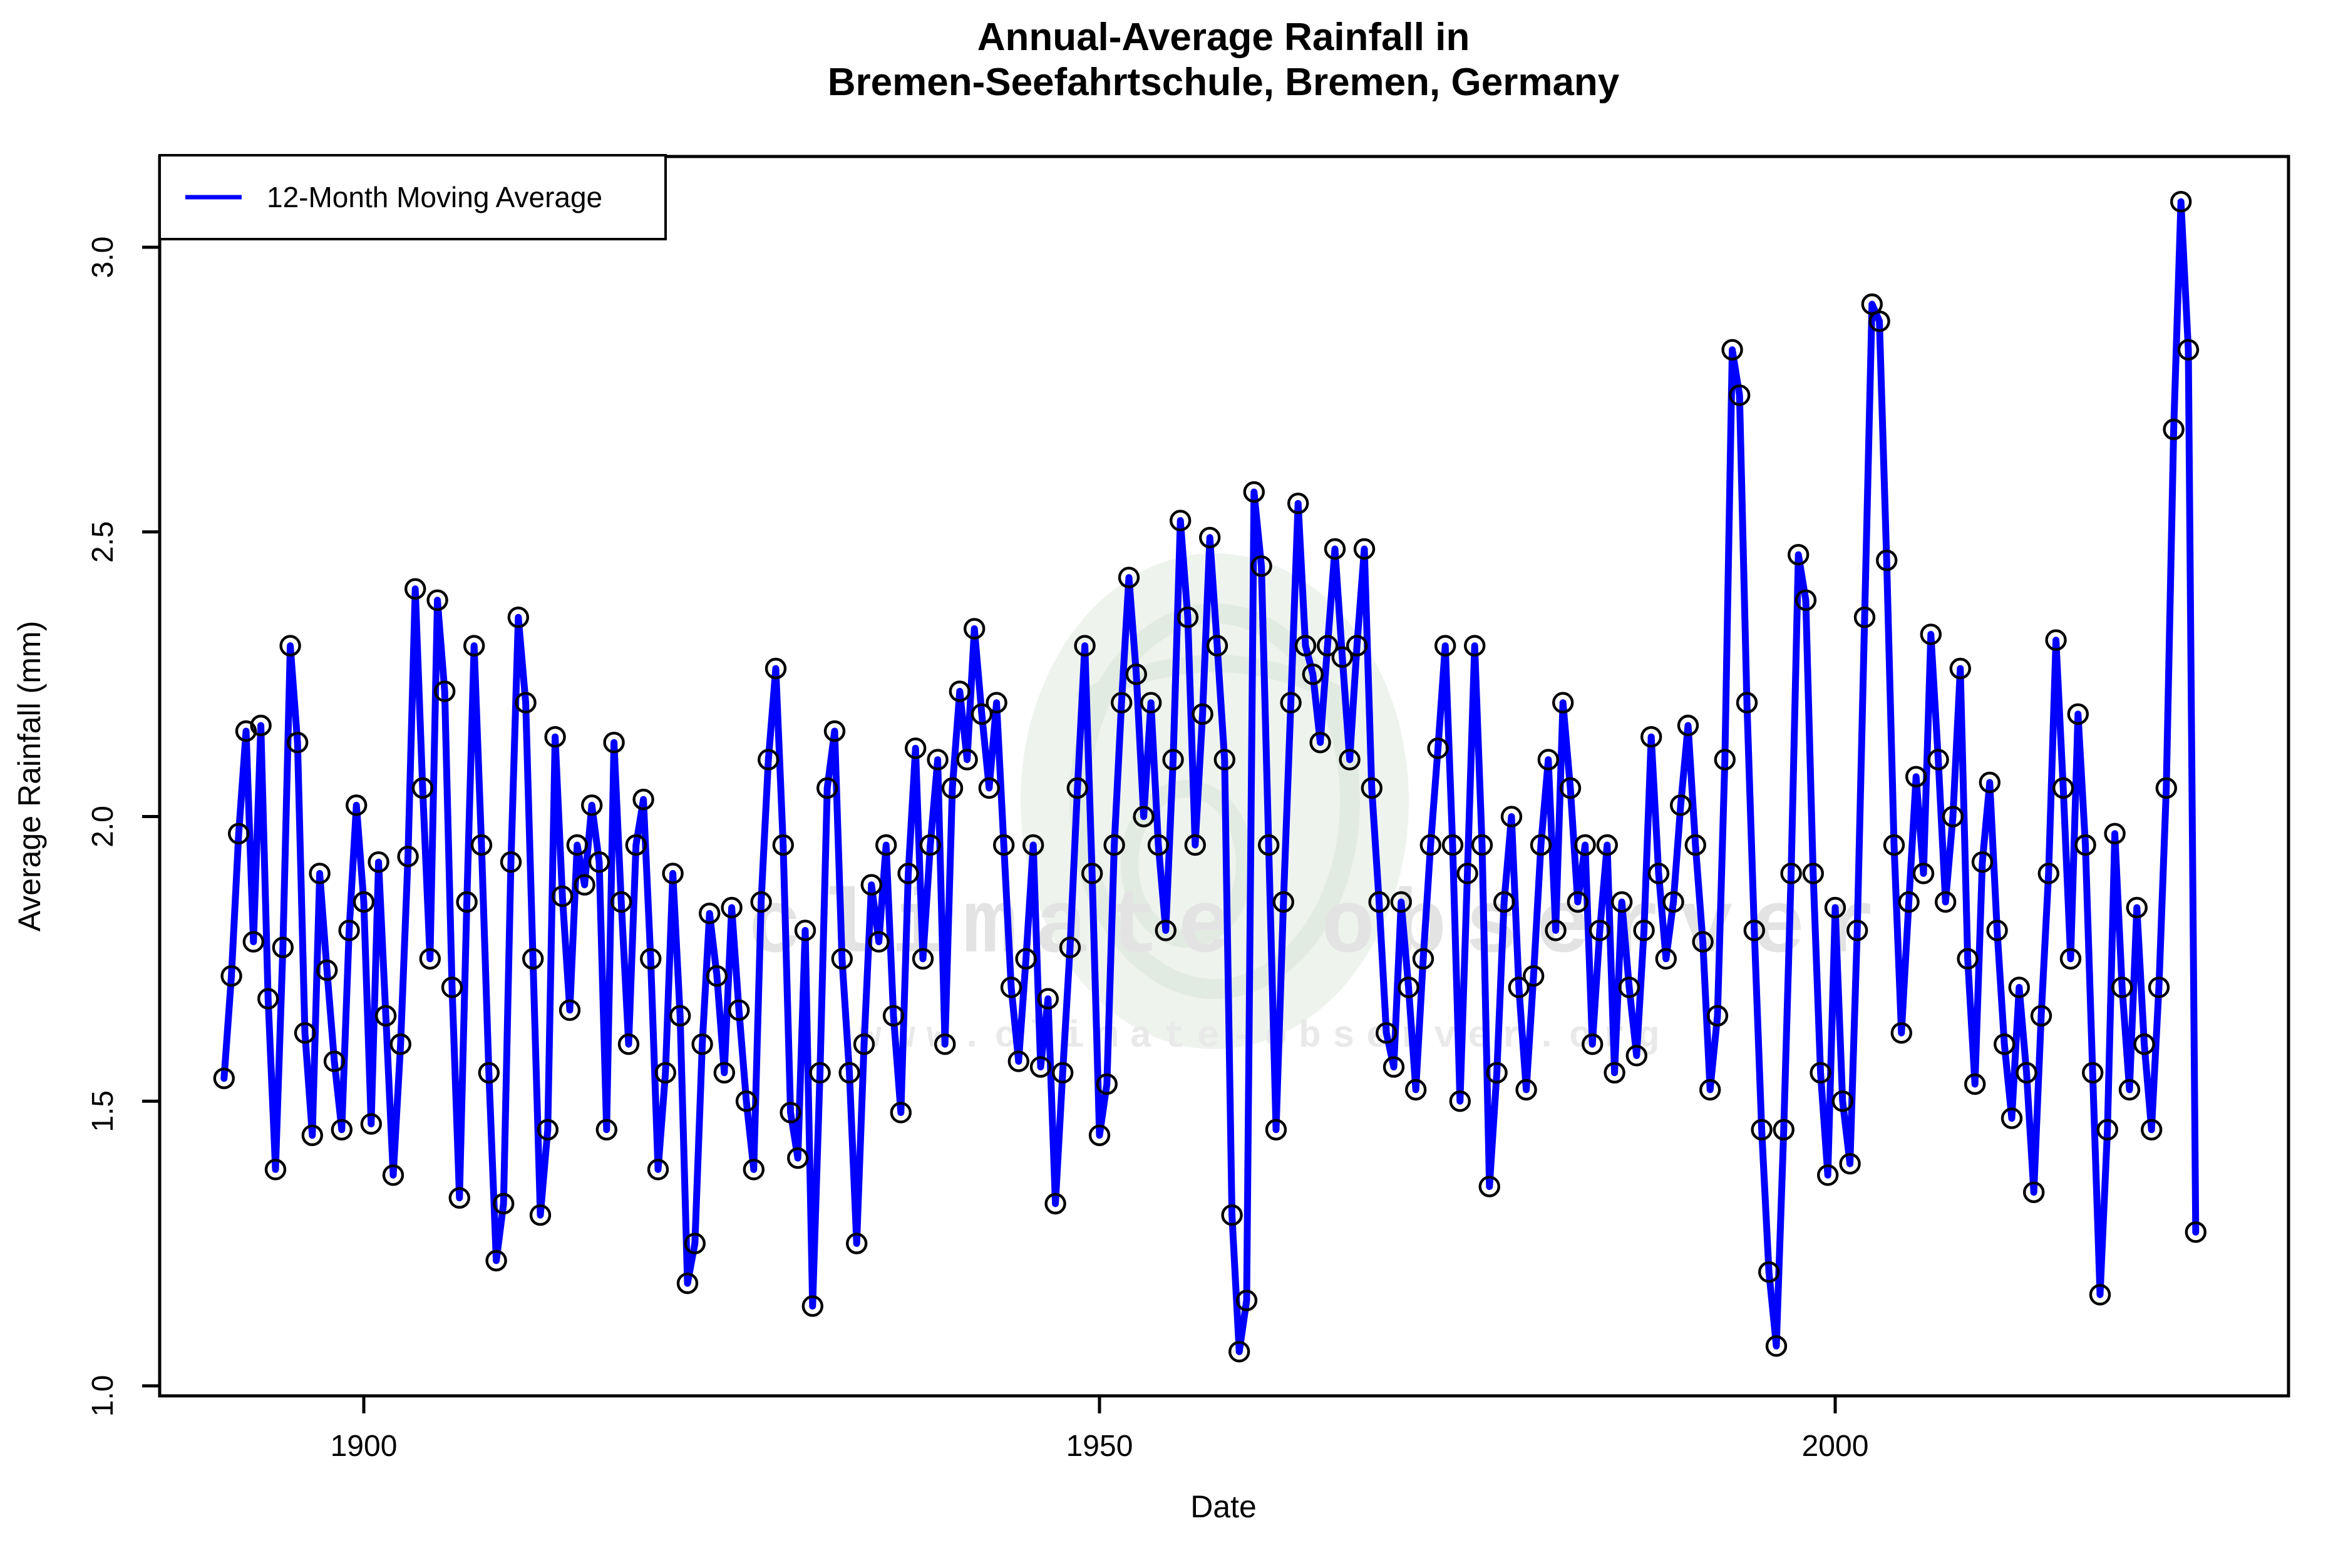 This screenshot has height=1568, width=2348. What do you see at coordinates (1321, 928) in the screenshot?
I see `watermark-big-text: climate observer` at bounding box center [1321, 928].